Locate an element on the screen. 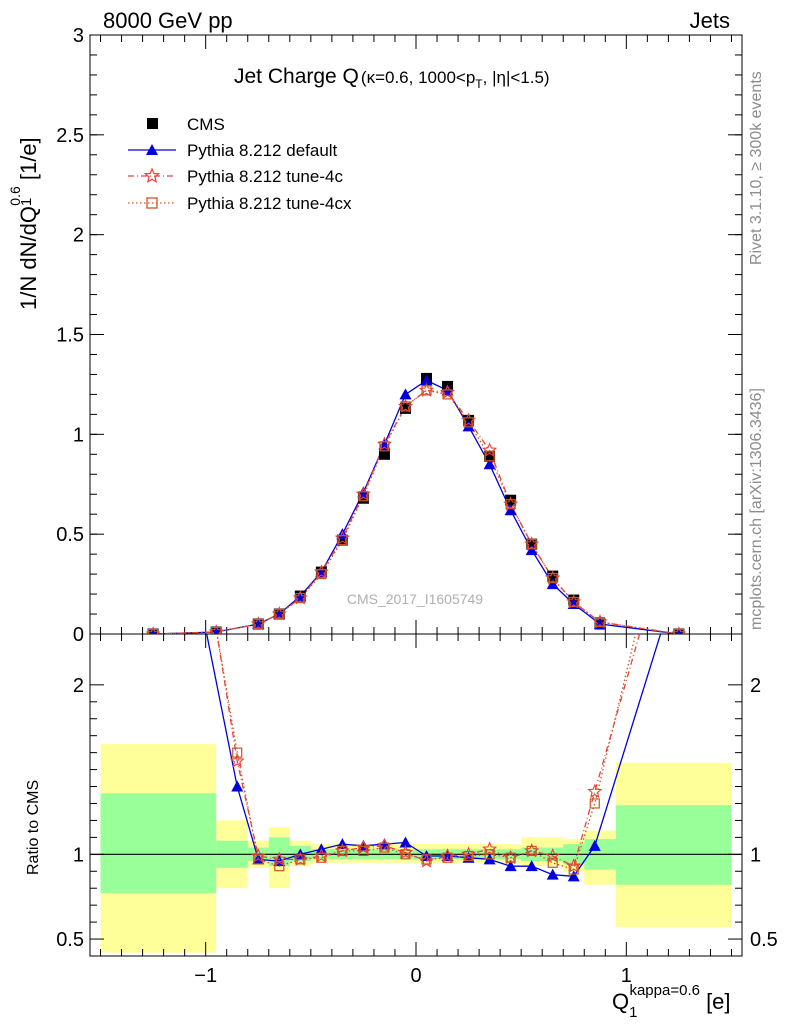 The image size is (786, 1024). ratio-xtick-label: 1 is located at coordinates (626, 976).